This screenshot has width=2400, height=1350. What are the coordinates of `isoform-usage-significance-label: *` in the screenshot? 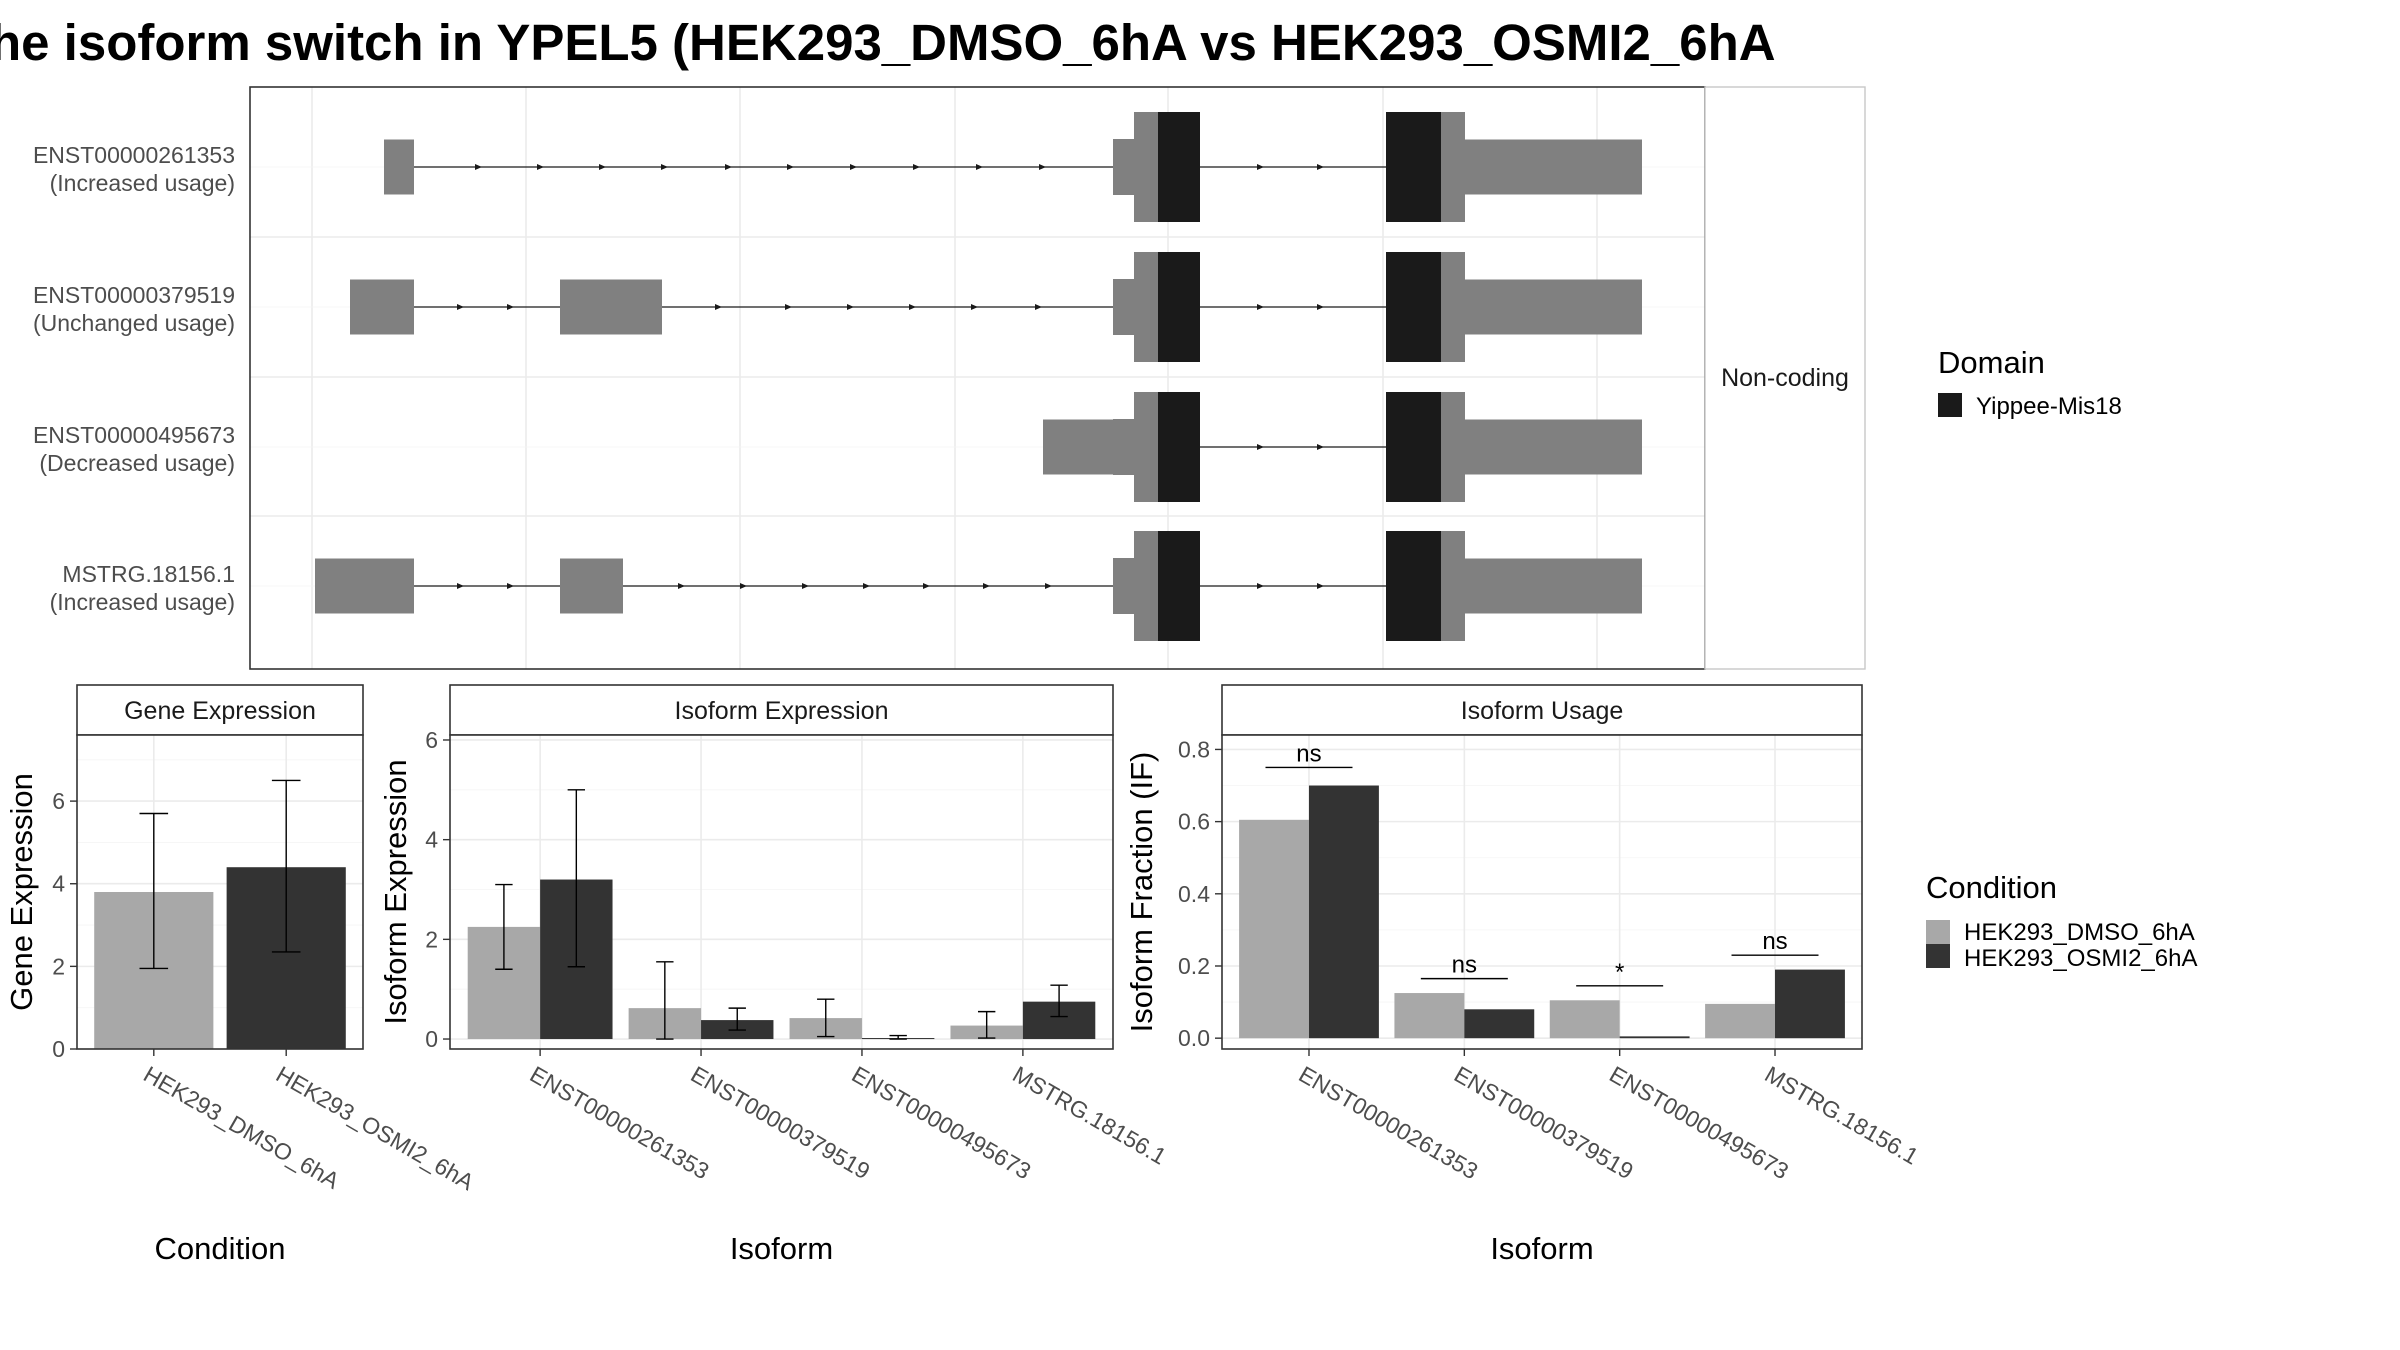 It's located at (1619, 972).